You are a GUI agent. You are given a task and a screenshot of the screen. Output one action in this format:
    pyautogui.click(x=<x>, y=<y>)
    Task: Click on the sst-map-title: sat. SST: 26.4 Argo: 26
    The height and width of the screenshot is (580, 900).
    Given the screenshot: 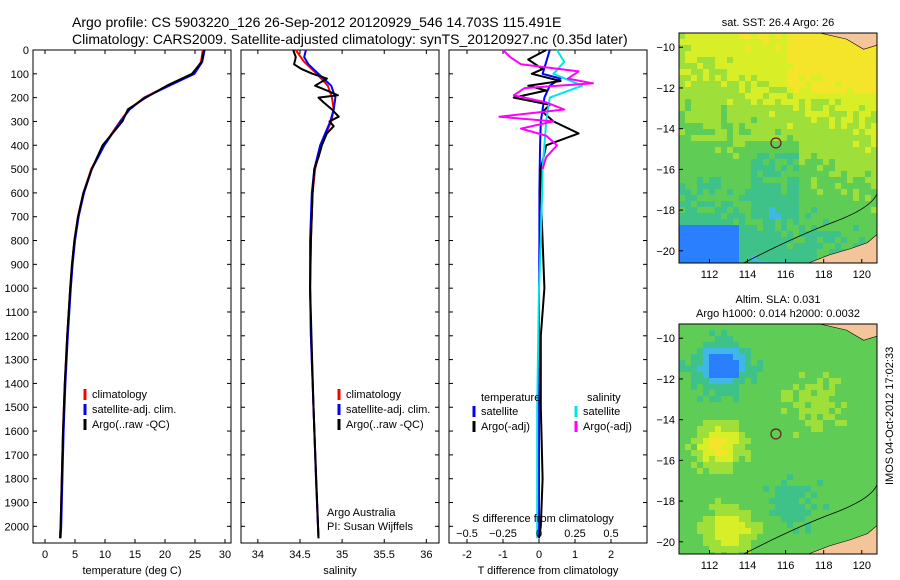 What is the action you would take?
    pyautogui.click(x=778, y=23)
    